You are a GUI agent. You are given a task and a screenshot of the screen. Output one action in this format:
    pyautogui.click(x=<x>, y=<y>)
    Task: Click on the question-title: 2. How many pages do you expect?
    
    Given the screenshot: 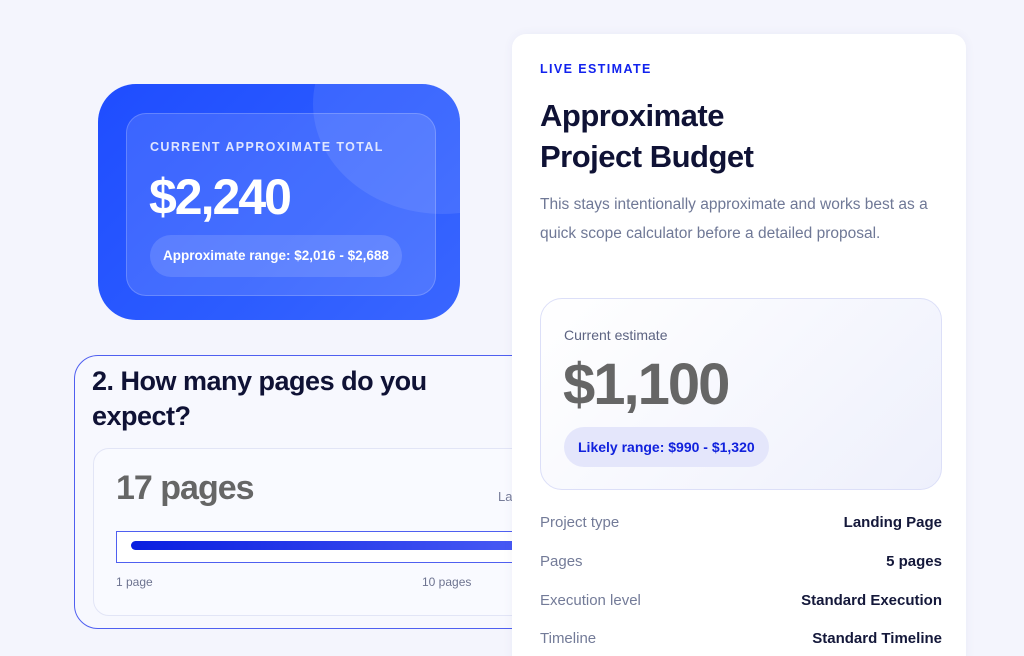 What is the action you would take?
    pyautogui.click(x=259, y=398)
    